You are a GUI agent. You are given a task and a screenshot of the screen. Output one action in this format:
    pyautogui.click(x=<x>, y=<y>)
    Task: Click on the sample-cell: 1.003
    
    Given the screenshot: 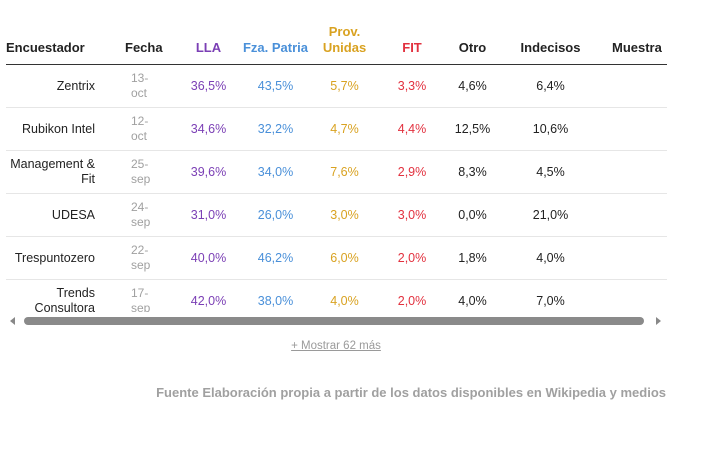 What is the action you would take?
    pyautogui.click(x=633, y=215)
    